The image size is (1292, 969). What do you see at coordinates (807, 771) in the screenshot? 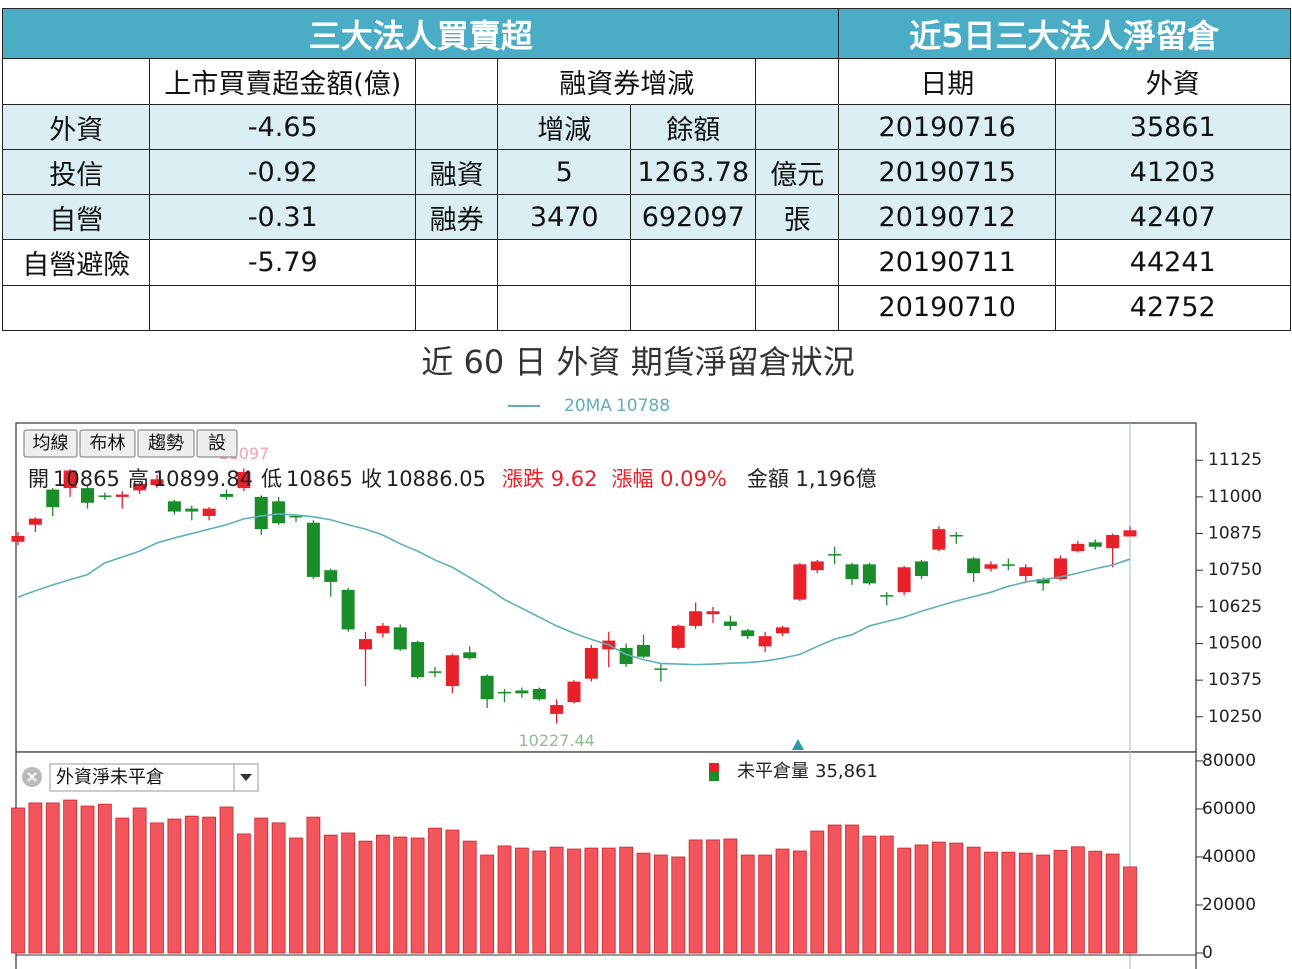
I see `bar-legend: 未平倉量 35,861` at bounding box center [807, 771].